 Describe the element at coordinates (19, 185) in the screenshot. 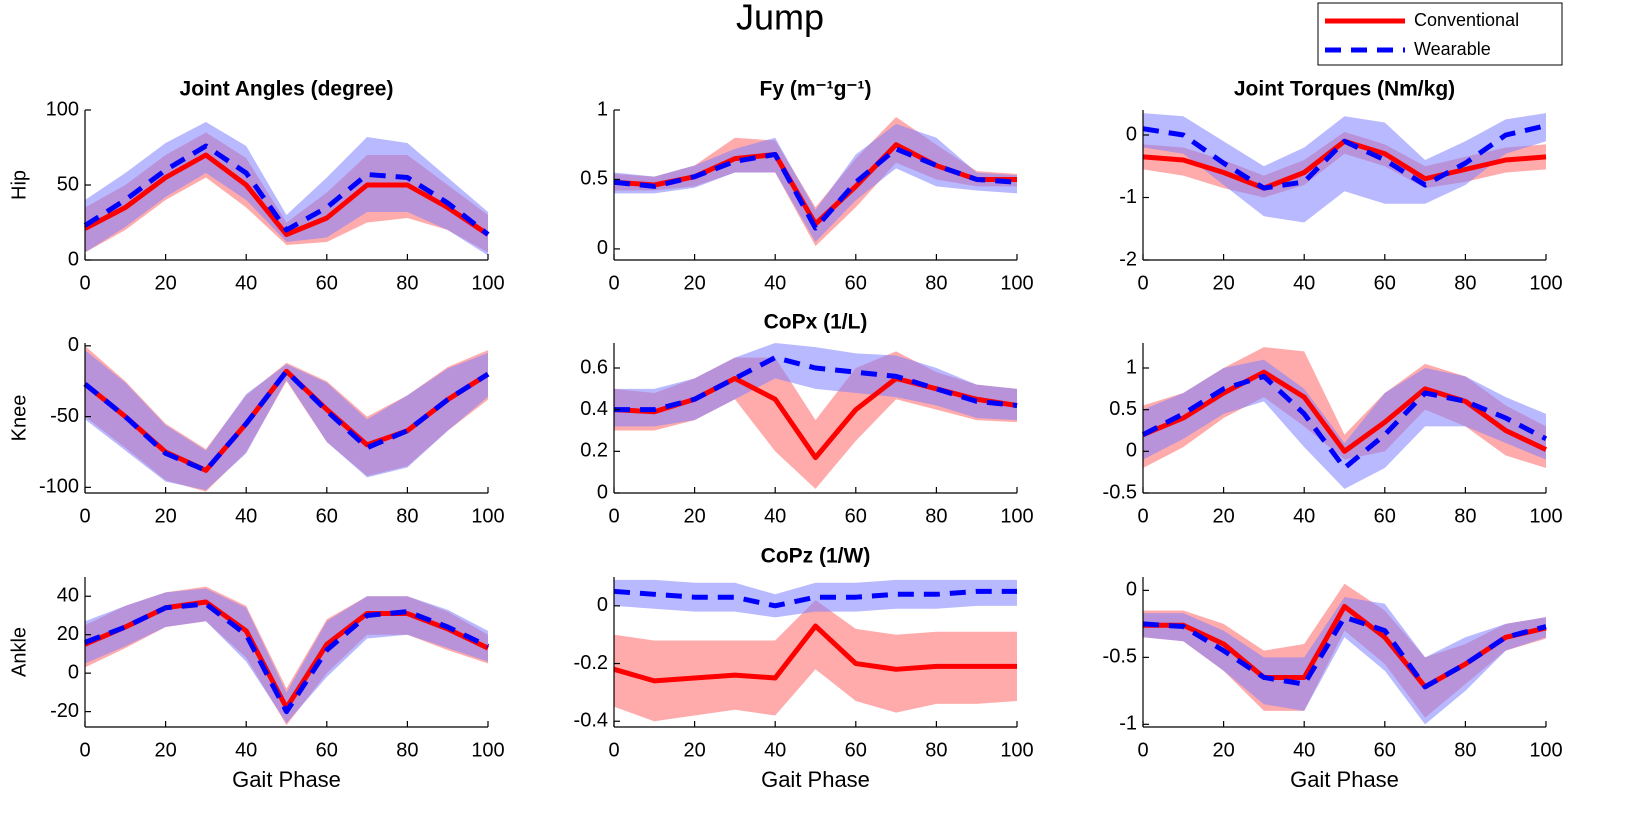

I see `y-axis-label: Hip` at that location.